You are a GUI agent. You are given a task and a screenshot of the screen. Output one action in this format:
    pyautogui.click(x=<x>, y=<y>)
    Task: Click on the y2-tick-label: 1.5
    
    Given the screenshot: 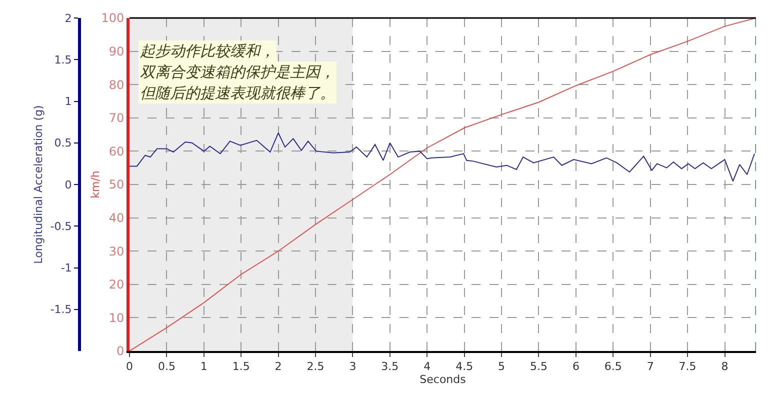 What is the action you would take?
    pyautogui.click(x=63, y=59)
    